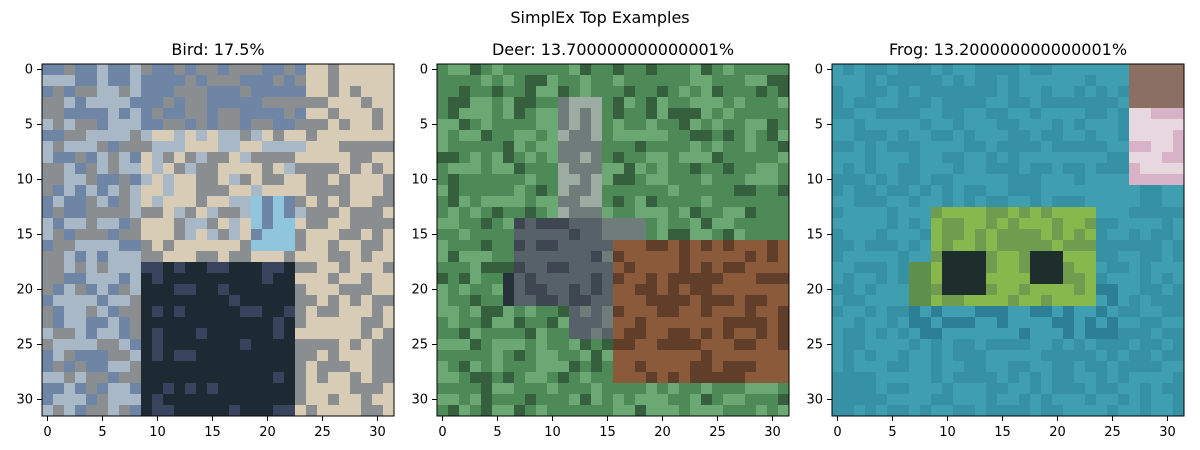  What do you see at coordinates (662, 432) in the screenshot?
I see `panel-2-xtick-label-4: 20` at bounding box center [662, 432].